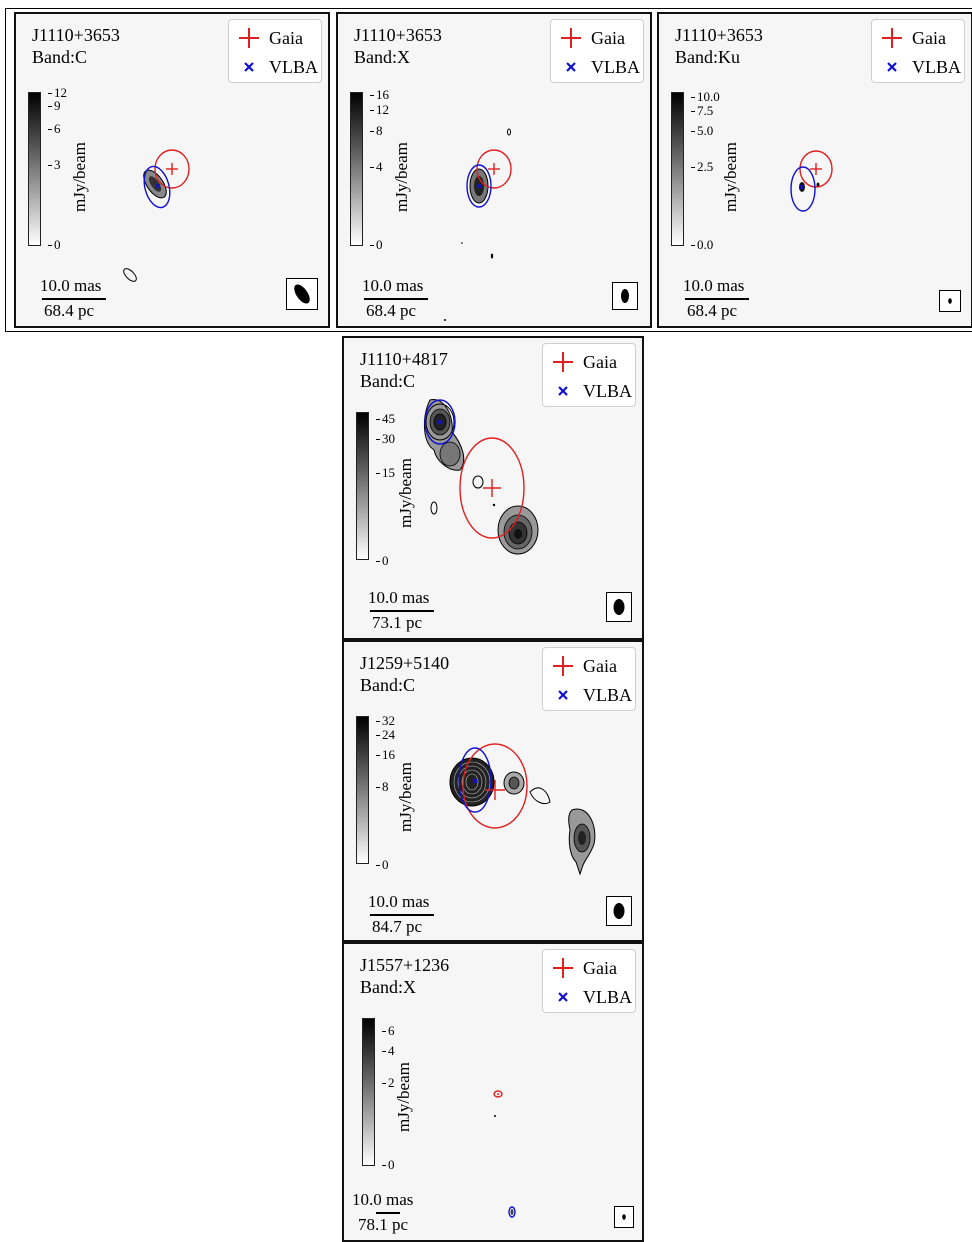 This screenshot has width=972, height=1242. What do you see at coordinates (385, 418) in the screenshot?
I see `colorbar-tick: 45` at bounding box center [385, 418].